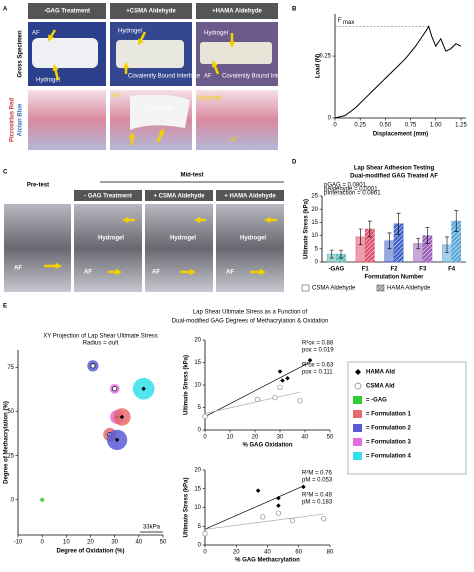 This screenshot has height=572, width=474. What do you see at coordinates (230, 438) in the screenshot?
I see `x-tick-label: 10` at bounding box center [230, 438].